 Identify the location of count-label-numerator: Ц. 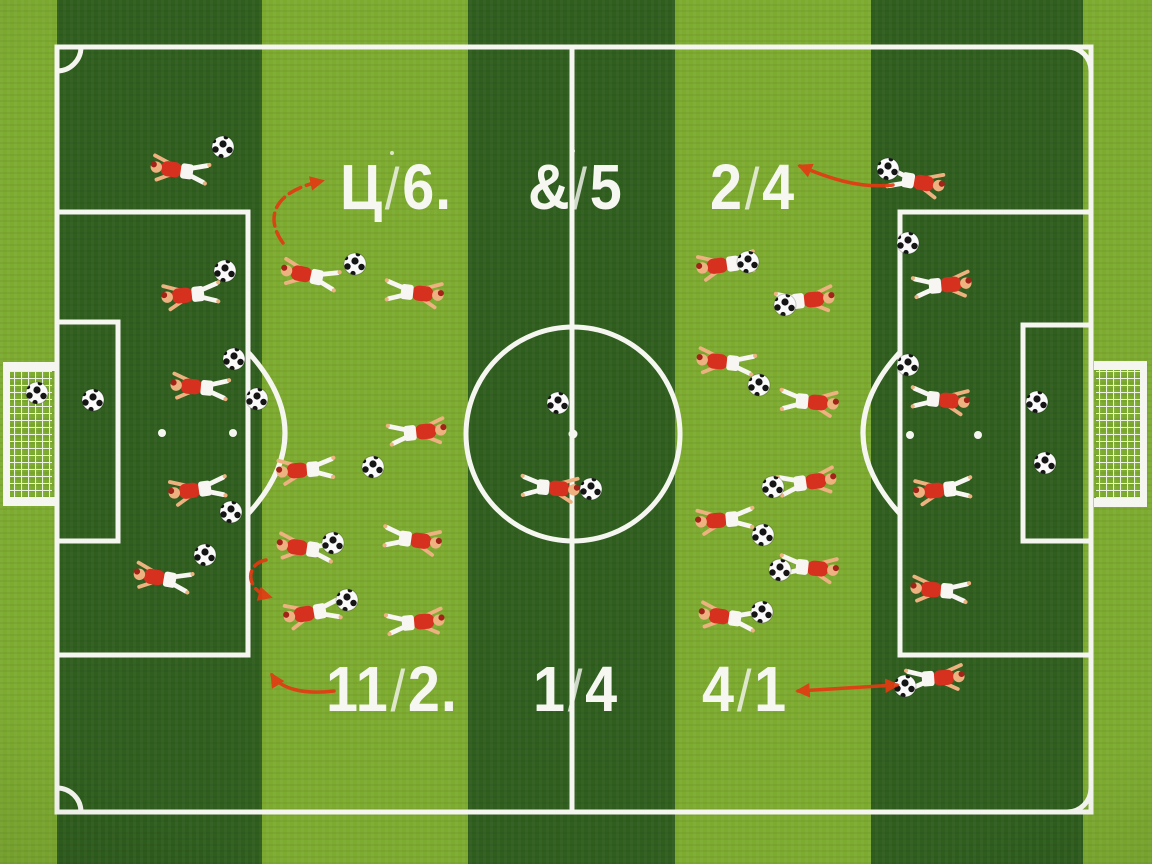
(361, 187).